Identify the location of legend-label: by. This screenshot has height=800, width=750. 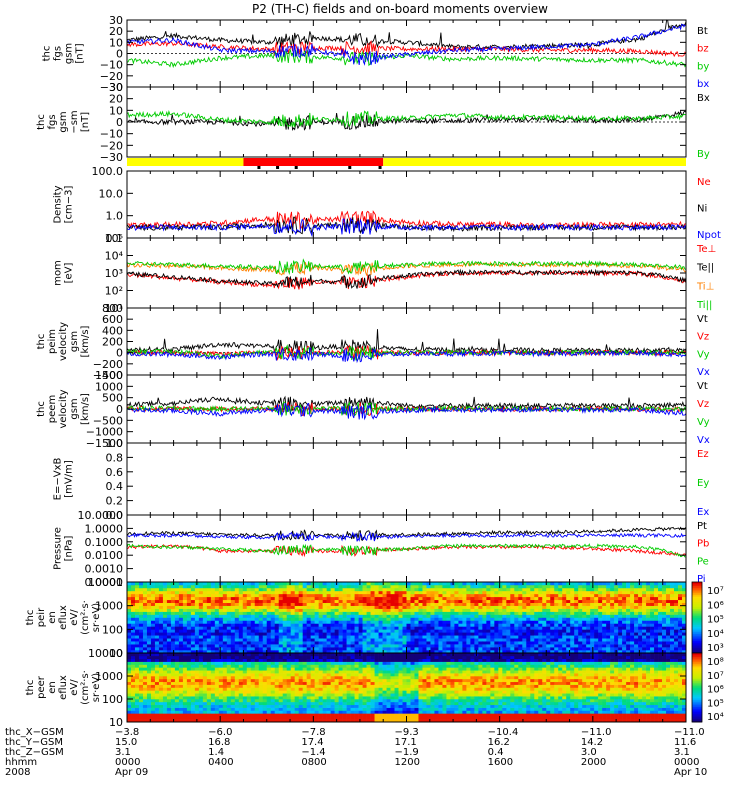
(703, 66).